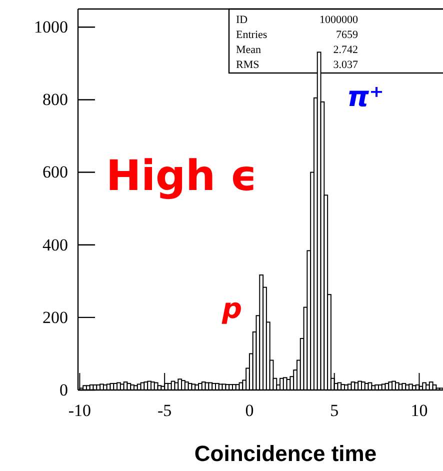 This screenshot has height=471, width=443. I want to click on text: Mean 2.742, so click(297, 50).